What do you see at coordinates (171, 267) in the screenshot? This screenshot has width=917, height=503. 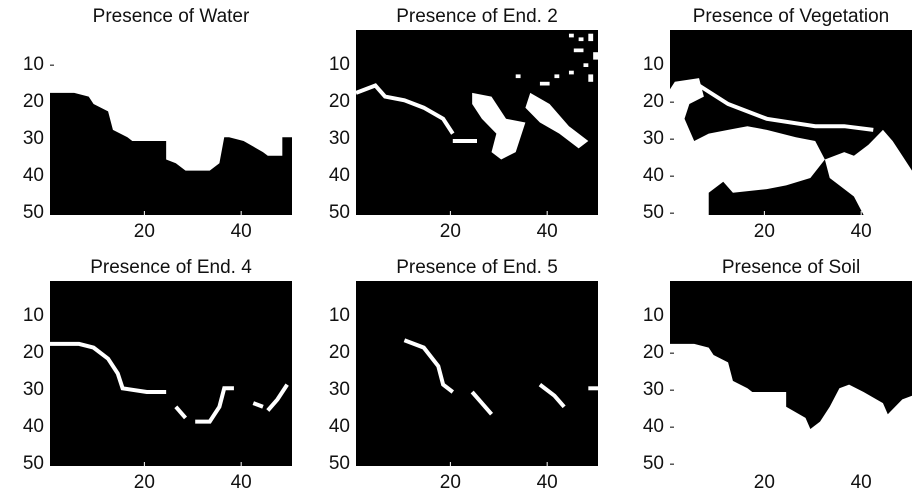 I see `panel-title: Presence of End. 4` at bounding box center [171, 267].